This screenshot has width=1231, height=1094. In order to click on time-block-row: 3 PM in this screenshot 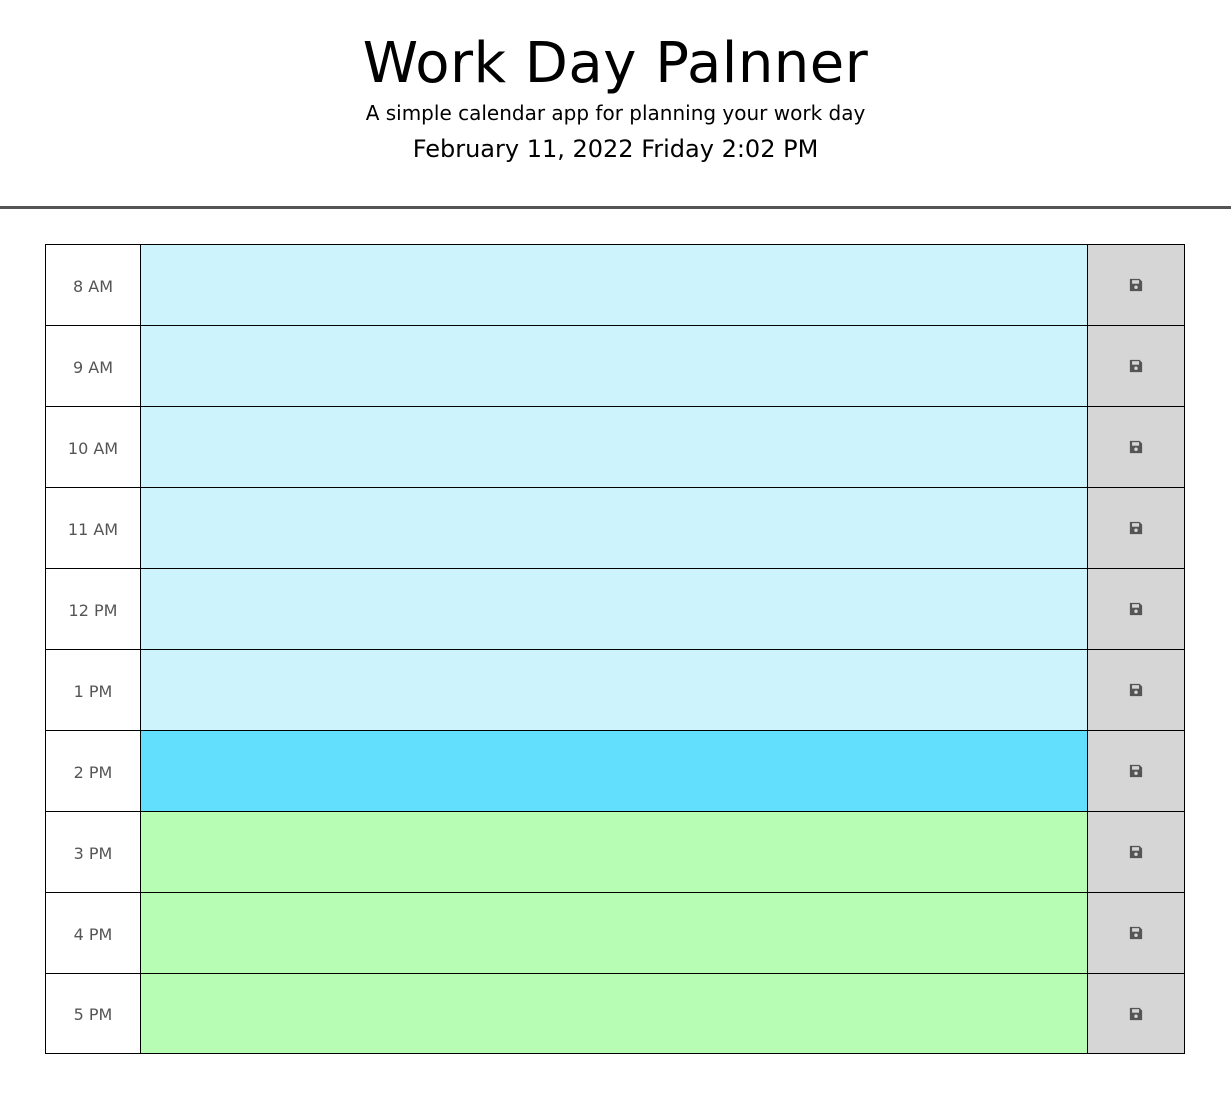, I will do `click(615, 851)`.